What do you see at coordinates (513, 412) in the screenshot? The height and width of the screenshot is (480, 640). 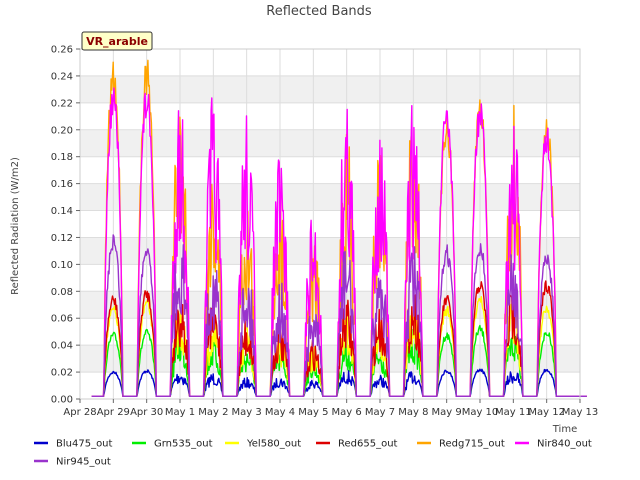 I see `x-tick-label: May 11` at bounding box center [513, 412].